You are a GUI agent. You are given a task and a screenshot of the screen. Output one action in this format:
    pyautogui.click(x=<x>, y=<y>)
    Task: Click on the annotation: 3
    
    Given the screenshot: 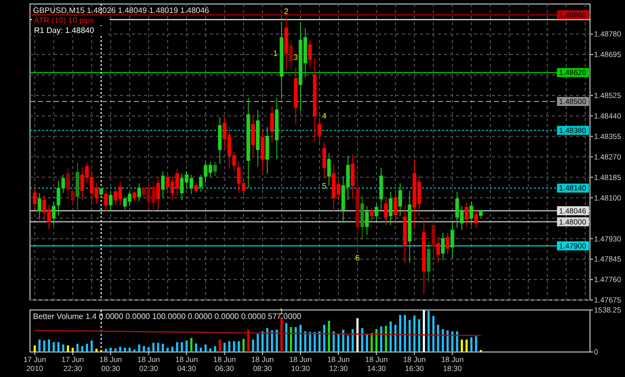 What is the action you would take?
    pyautogui.click(x=296, y=57)
    